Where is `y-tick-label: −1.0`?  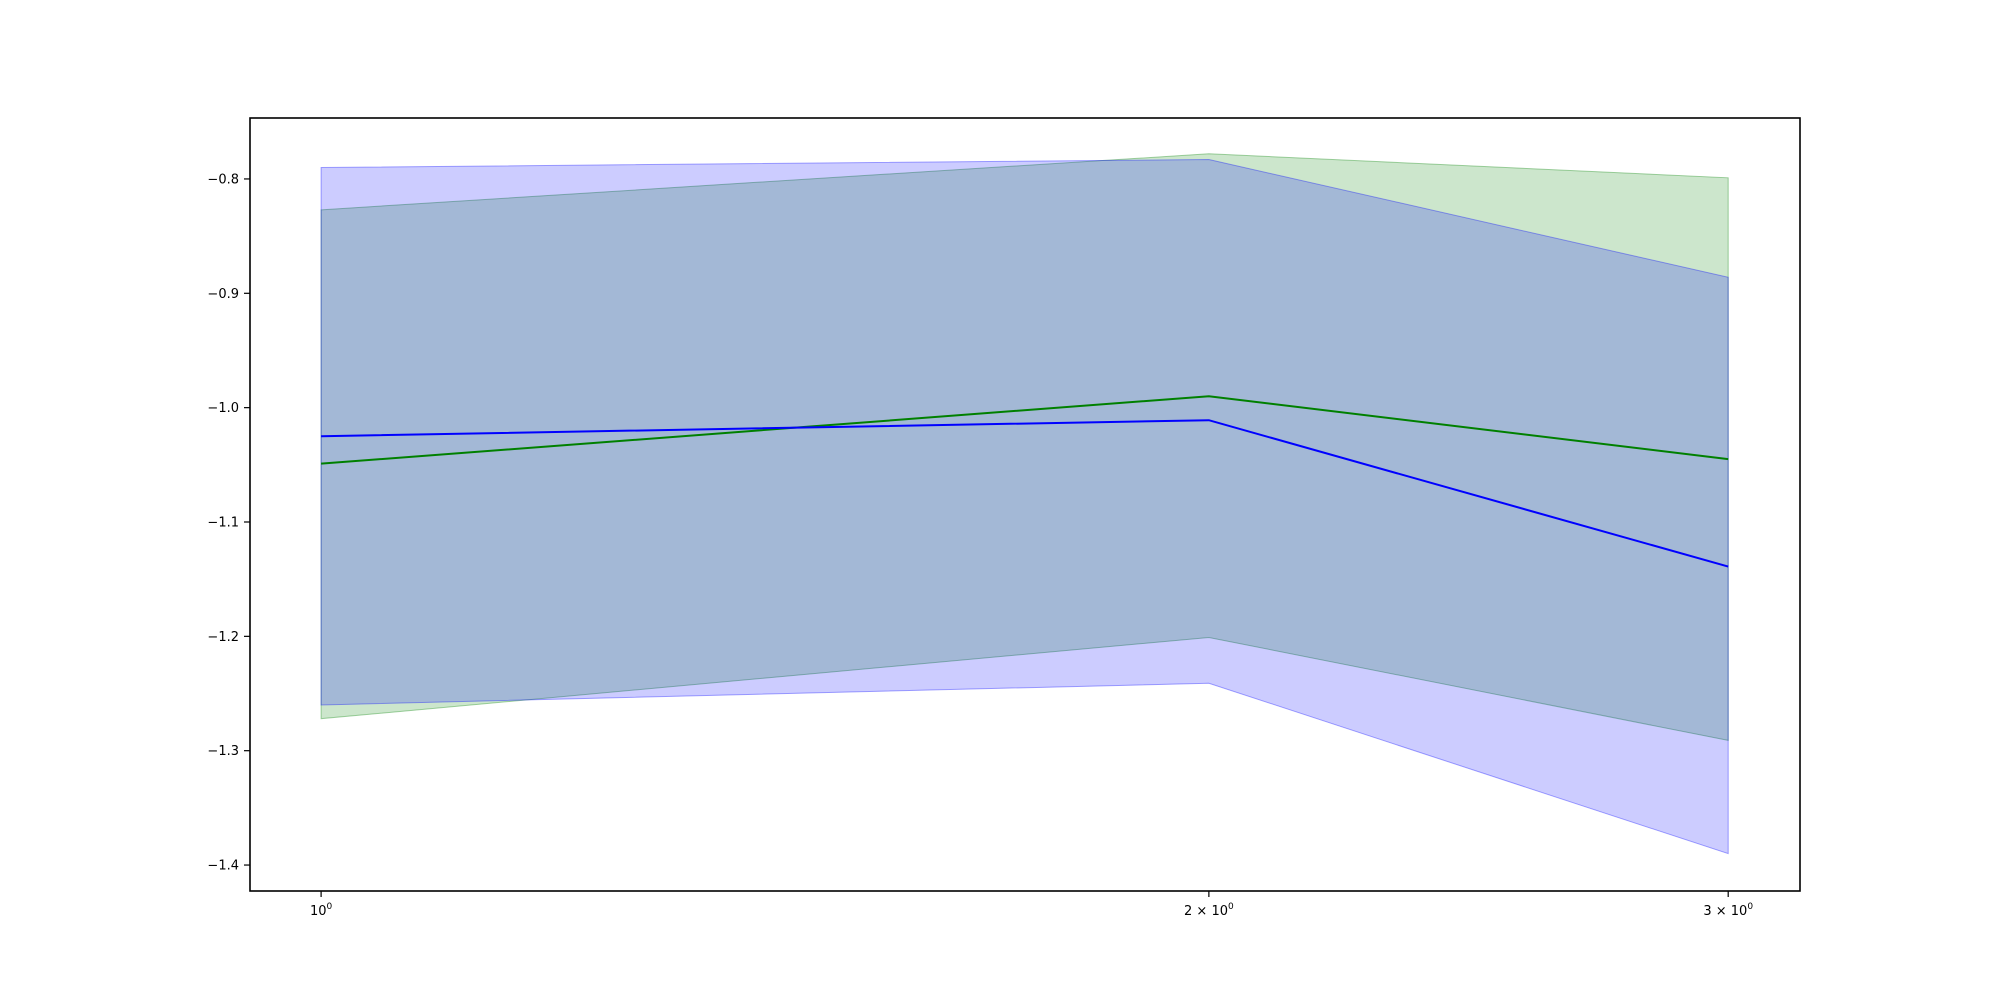
y-tick-label: −1.0 is located at coordinates (223, 408).